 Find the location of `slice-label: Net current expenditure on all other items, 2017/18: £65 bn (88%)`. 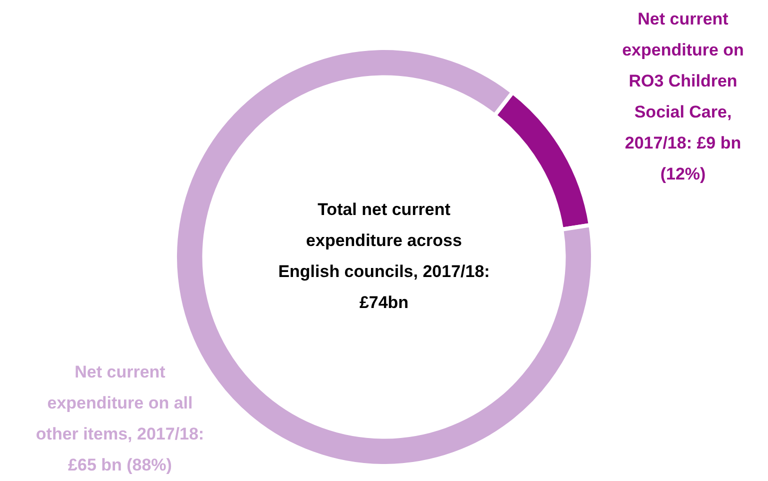

slice-label: Net current expenditure on all other items, 2017/18: £65 bn (88%) is located at coordinates (120, 418).